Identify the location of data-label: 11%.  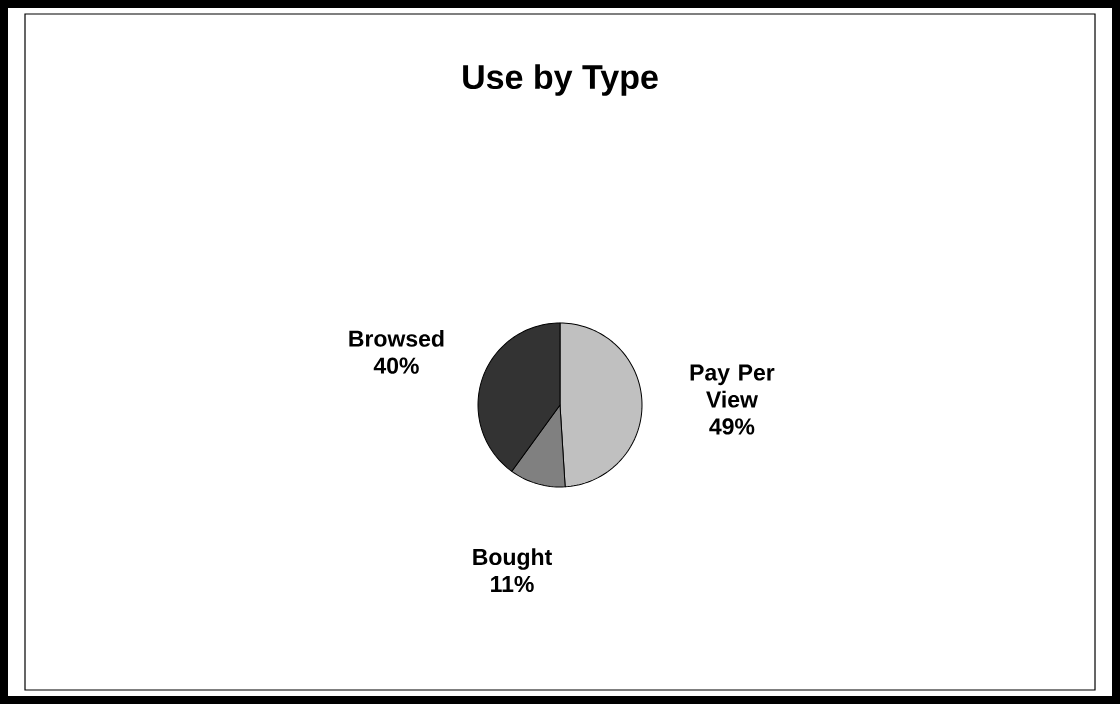
(512, 584).